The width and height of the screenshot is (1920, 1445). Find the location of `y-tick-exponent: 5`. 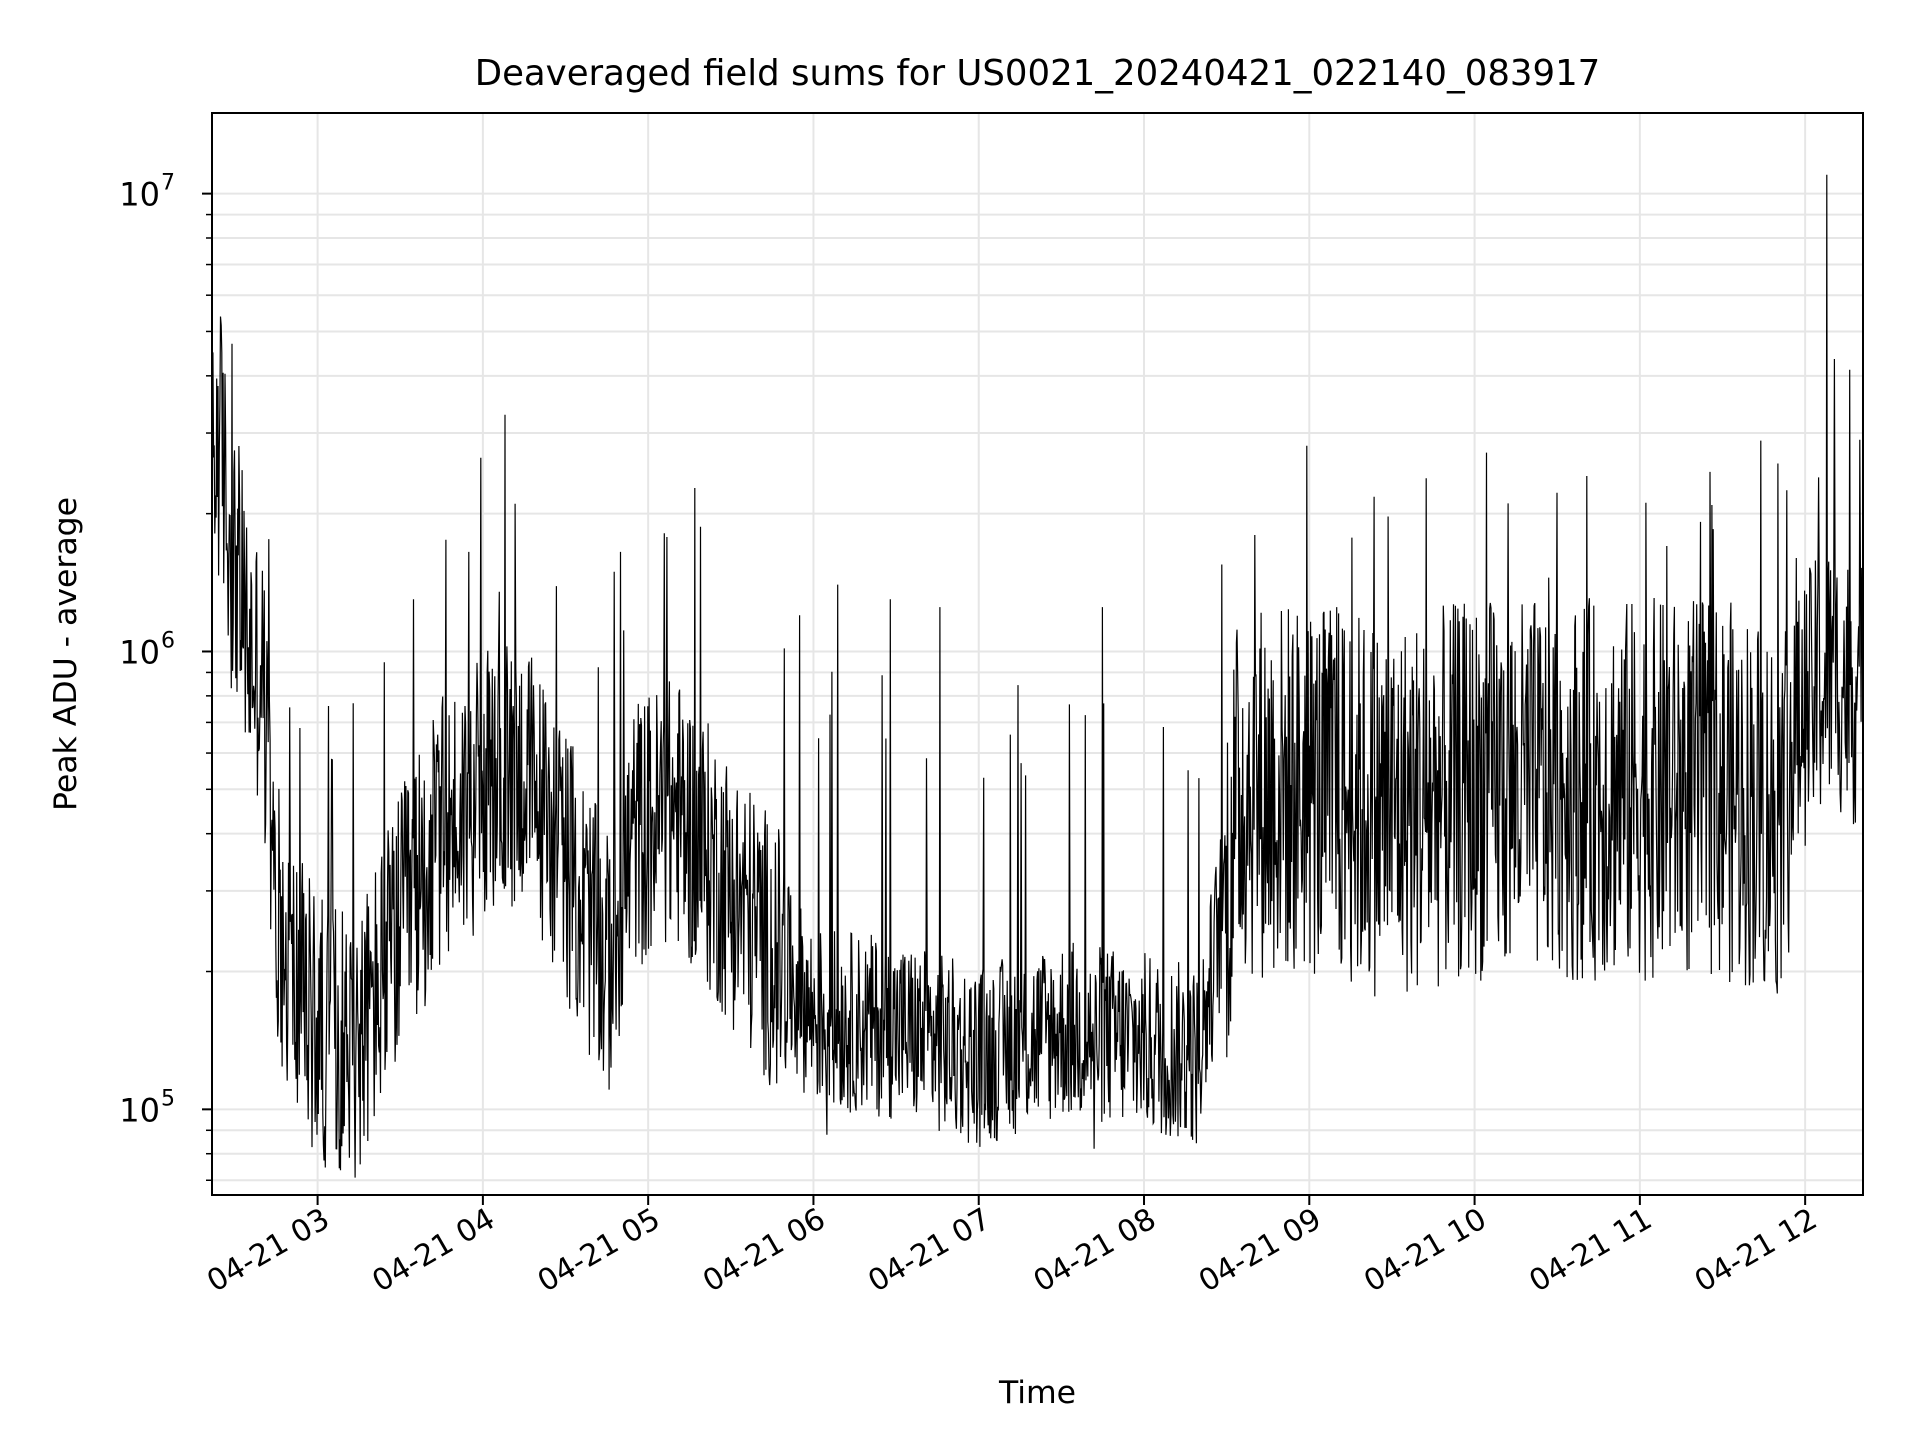

y-tick-exponent: 5 is located at coordinates (168, 1098).